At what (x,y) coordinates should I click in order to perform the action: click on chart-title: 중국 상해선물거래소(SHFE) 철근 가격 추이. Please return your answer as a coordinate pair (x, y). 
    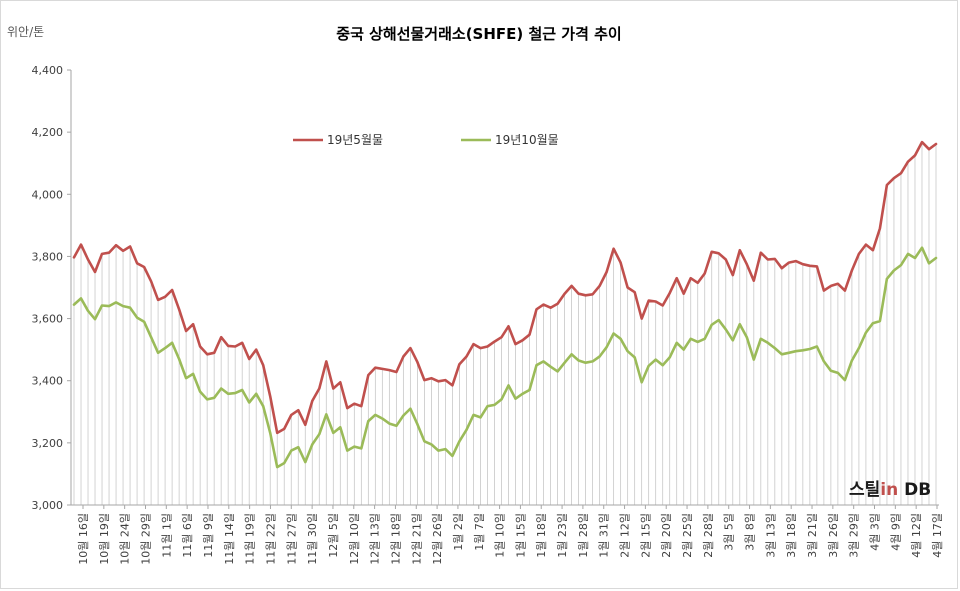
    Looking at the image, I should click on (479, 34).